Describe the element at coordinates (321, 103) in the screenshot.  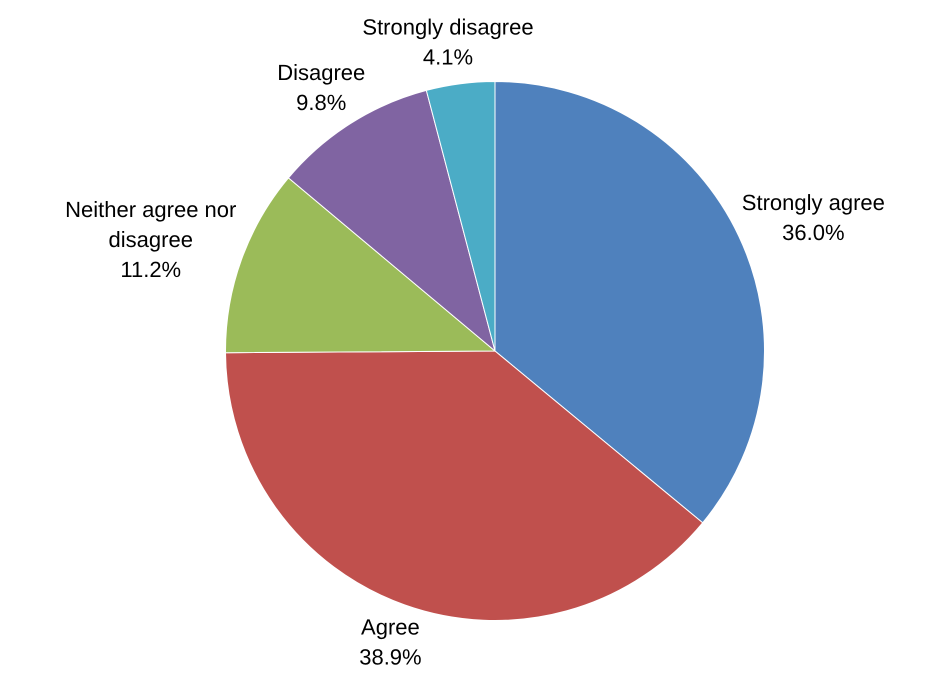
I see `data-label: 9.8%` at that location.